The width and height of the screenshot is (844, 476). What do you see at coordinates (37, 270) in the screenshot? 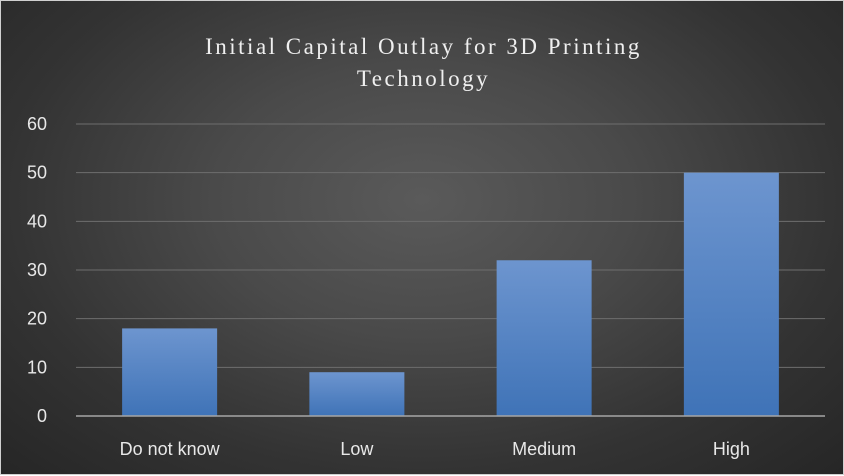
I see `y-tick-label: 30` at bounding box center [37, 270].